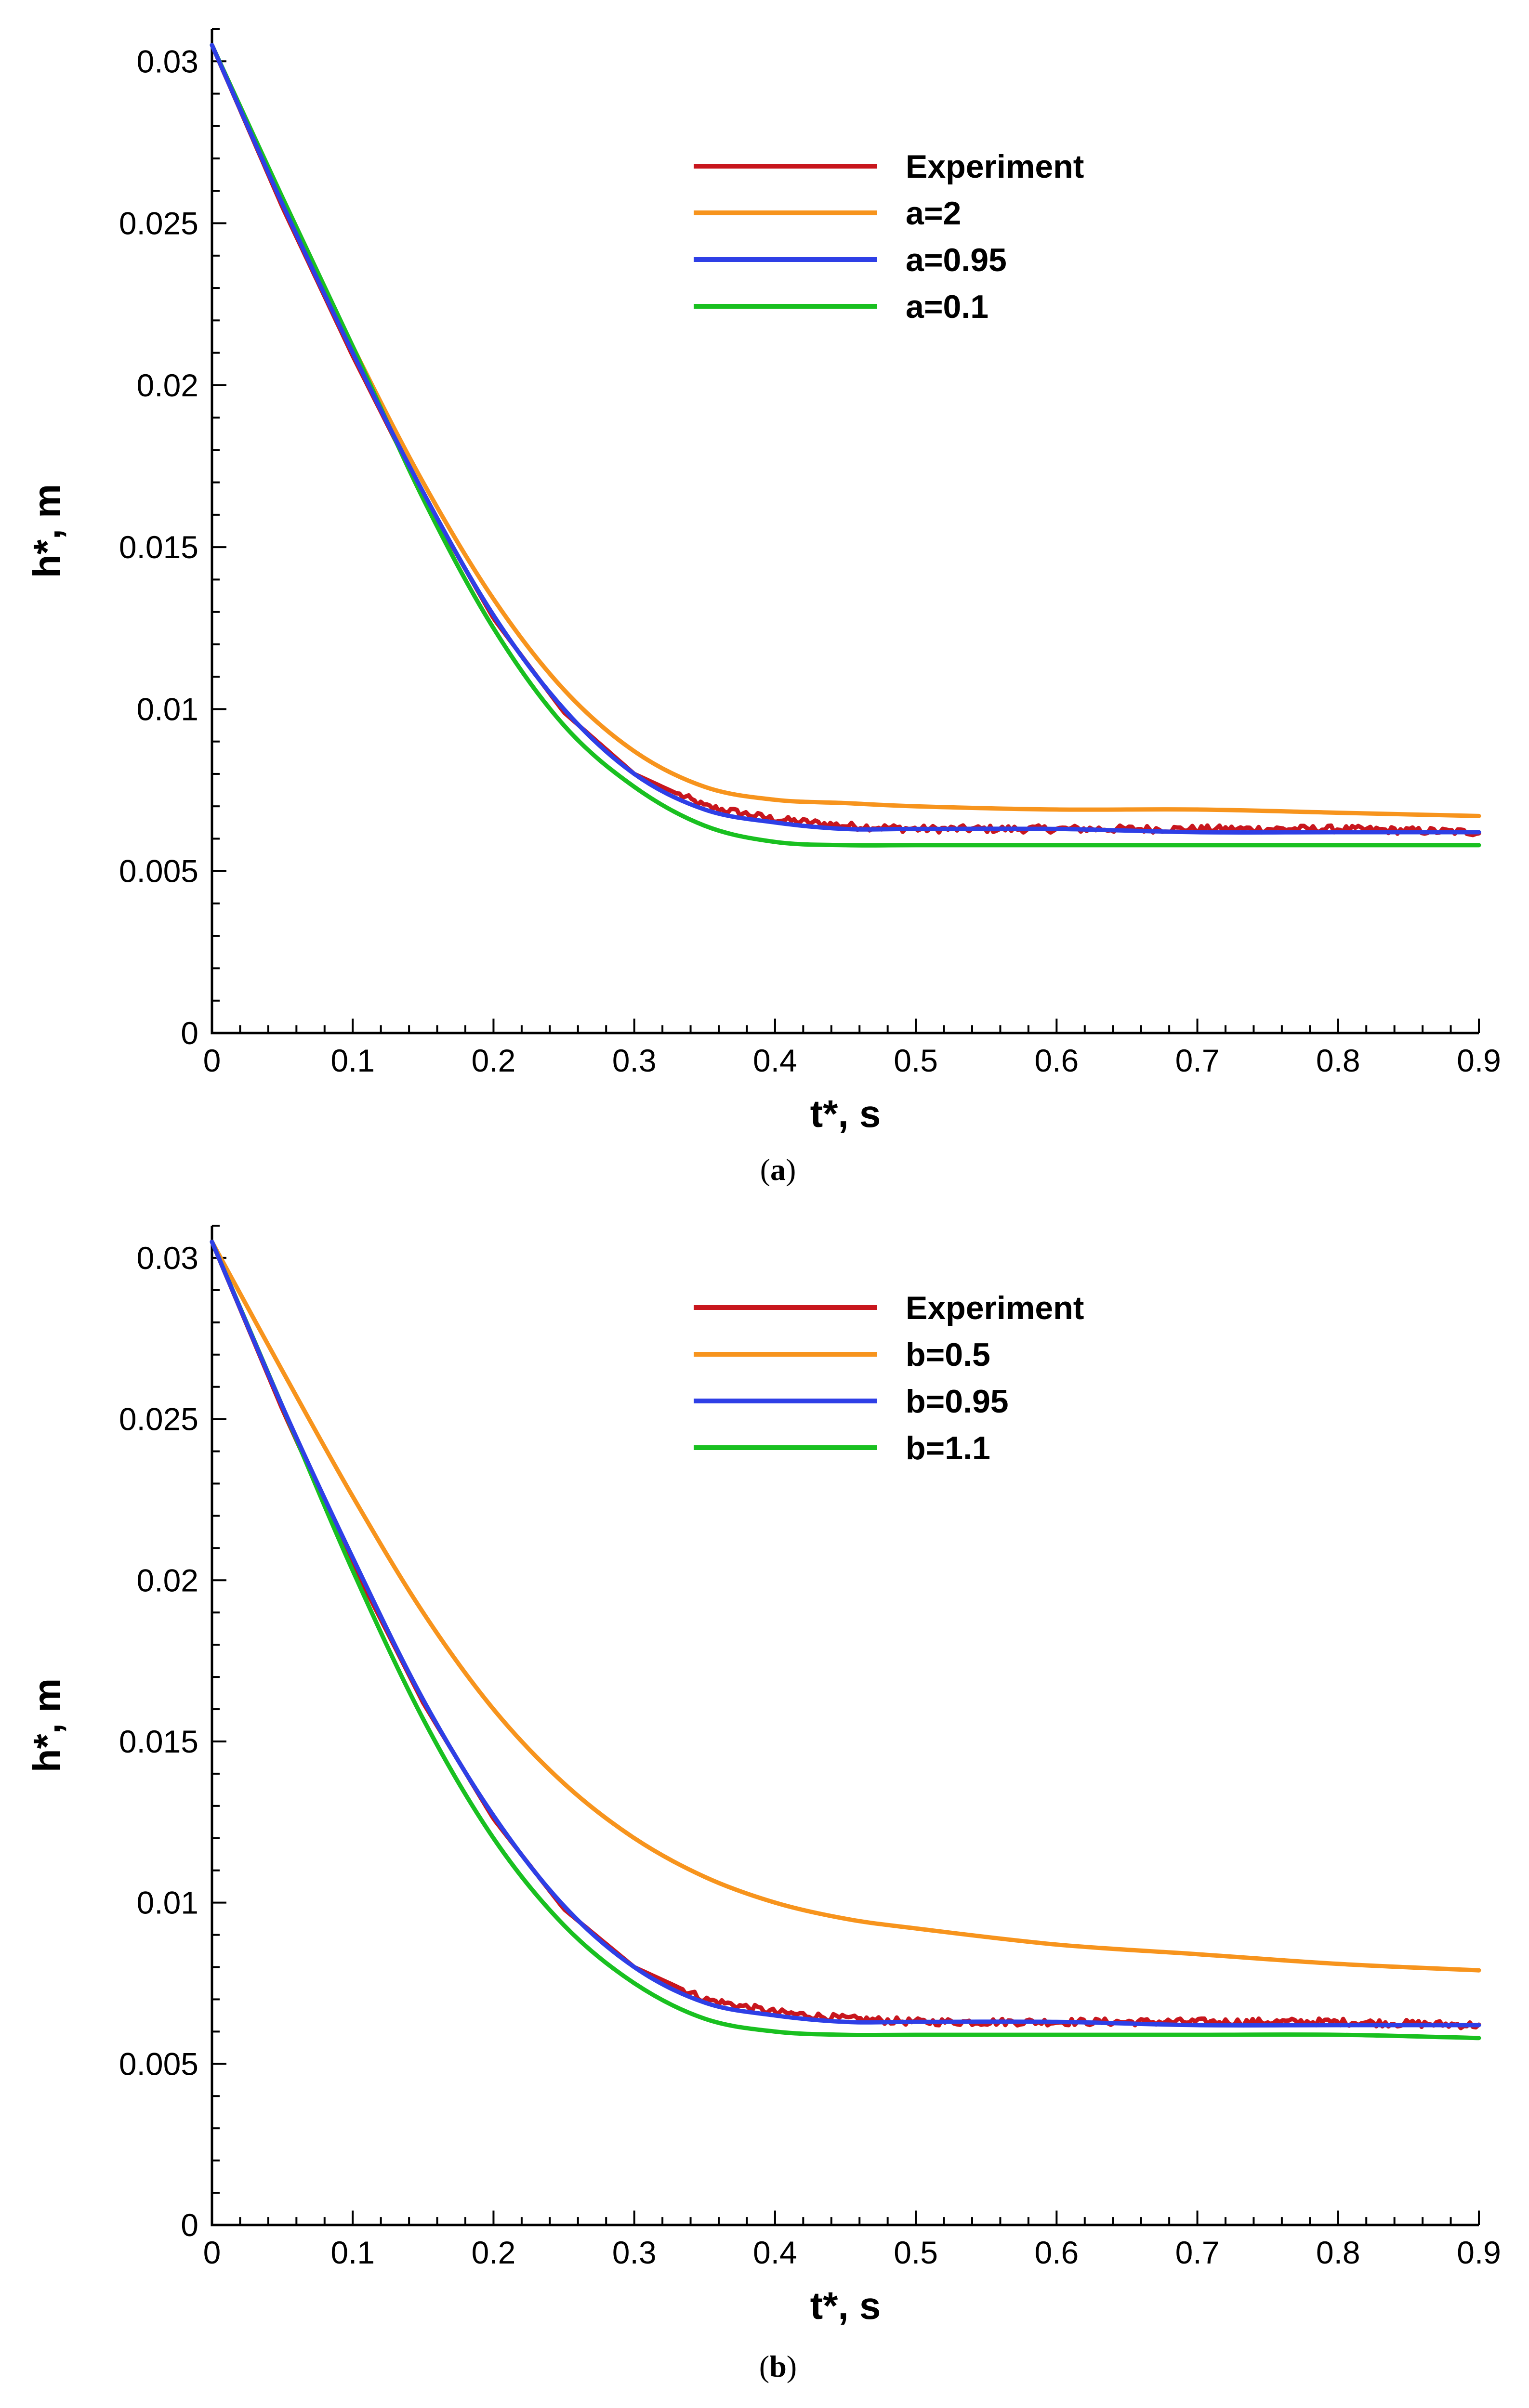 The width and height of the screenshot is (1529, 2408). Describe the element at coordinates (958, 1401) in the screenshot. I see `legend-label: b=0.95` at that location.